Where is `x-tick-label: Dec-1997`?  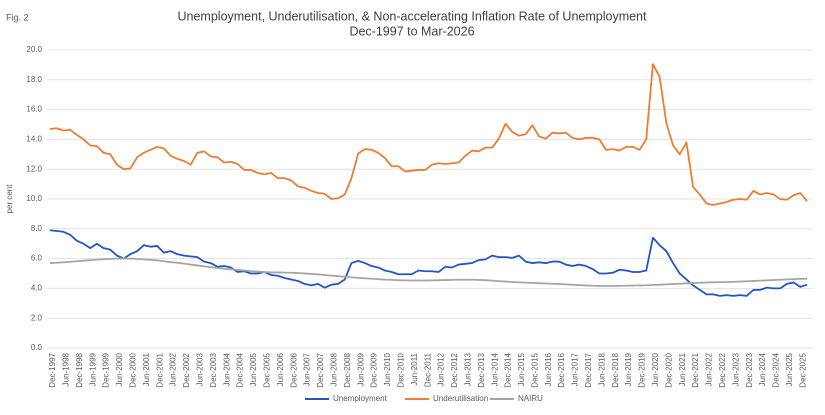 x-tick-label: Dec-1997 is located at coordinates (52, 369).